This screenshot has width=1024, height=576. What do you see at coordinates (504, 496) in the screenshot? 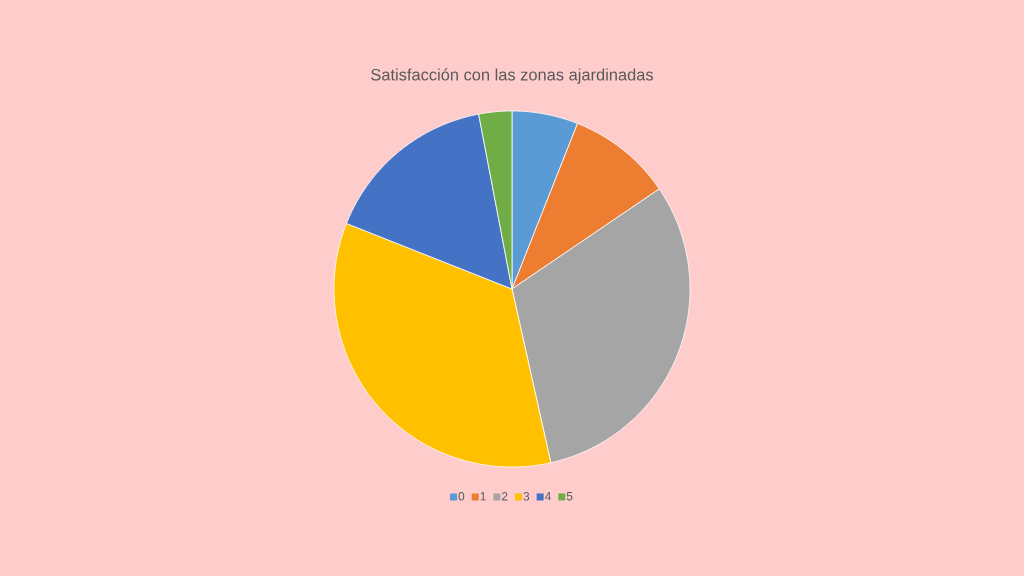
I see `legend-label: 2` at bounding box center [504, 496].